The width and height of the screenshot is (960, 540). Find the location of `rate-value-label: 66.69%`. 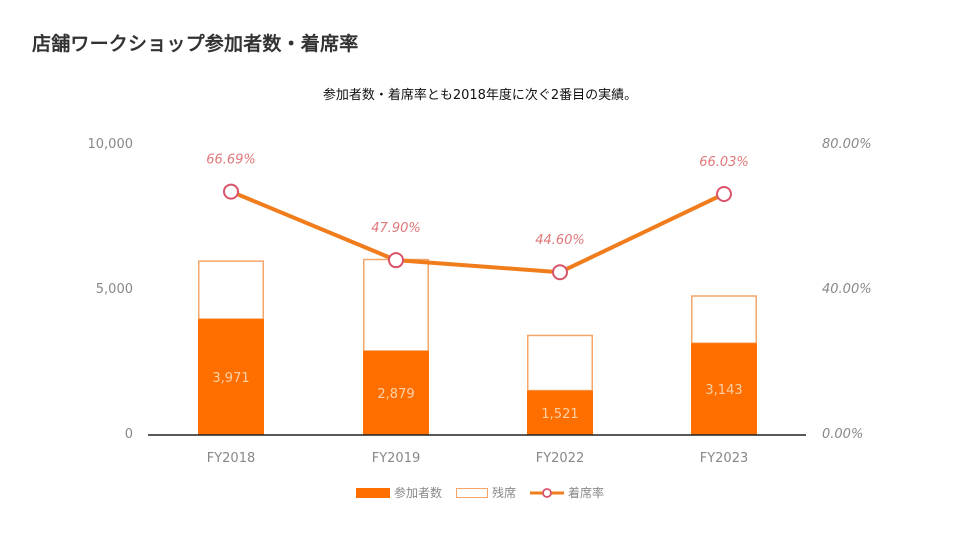

rate-value-label: 66.69% is located at coordinates (231, 160).